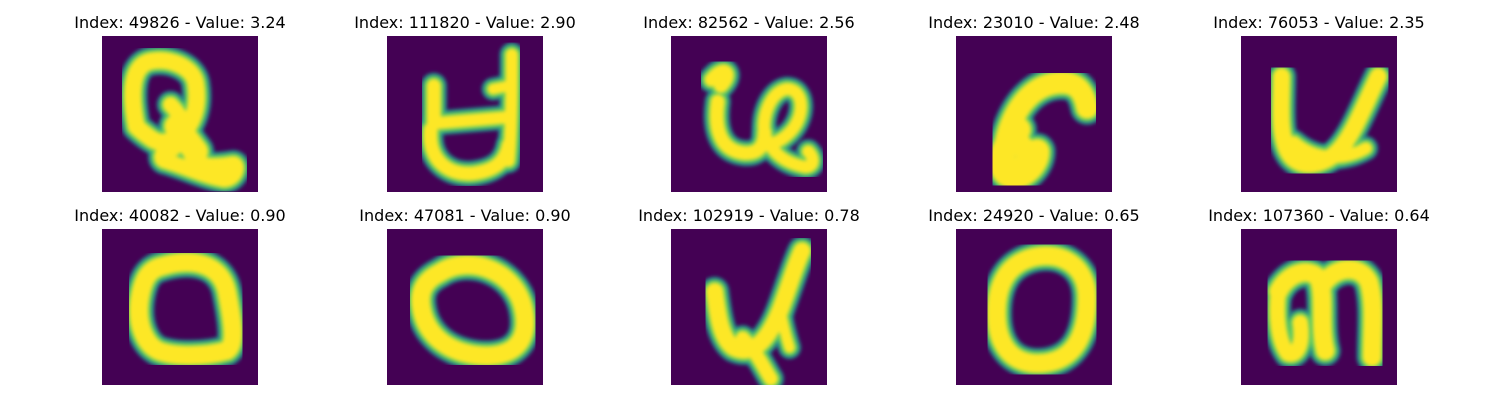 This screenshot has width=1500, height=400. I want to click on sample-title: Index: 111820 - Value: 2.90, so click(465, 22).